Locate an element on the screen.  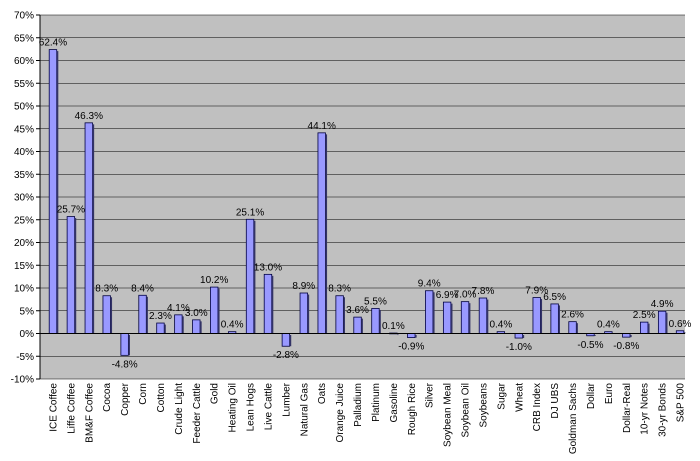
x-tick-label: Platinum is located at coordinates (376, 402).